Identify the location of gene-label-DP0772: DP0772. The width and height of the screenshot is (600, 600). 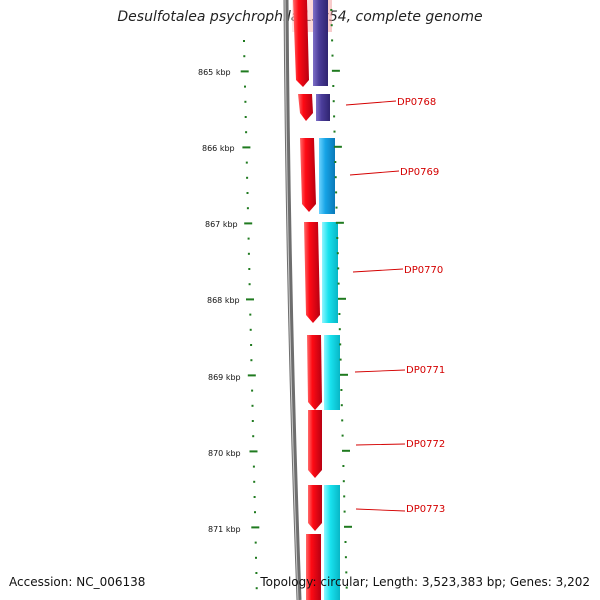
(425, 444).